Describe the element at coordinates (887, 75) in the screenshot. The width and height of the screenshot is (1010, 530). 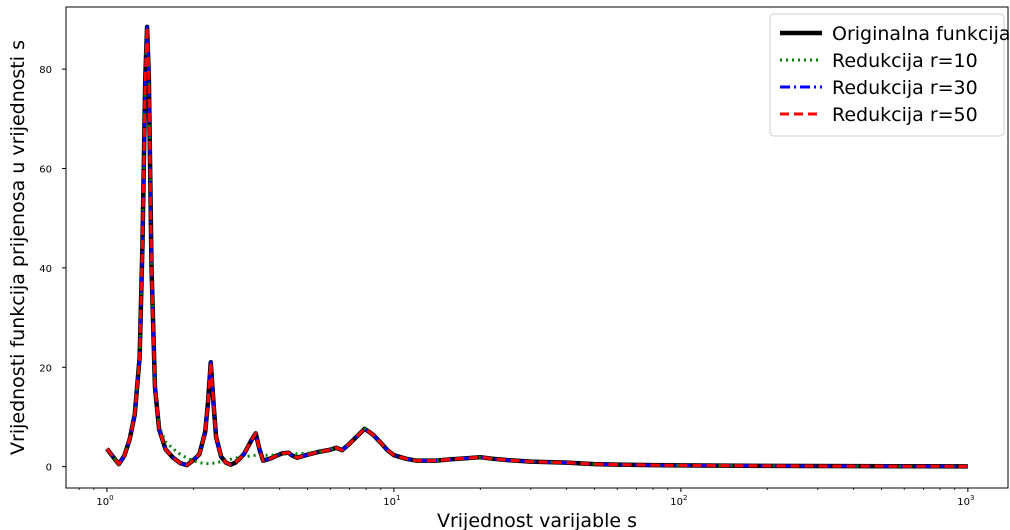
I see `legend-box` at that location.